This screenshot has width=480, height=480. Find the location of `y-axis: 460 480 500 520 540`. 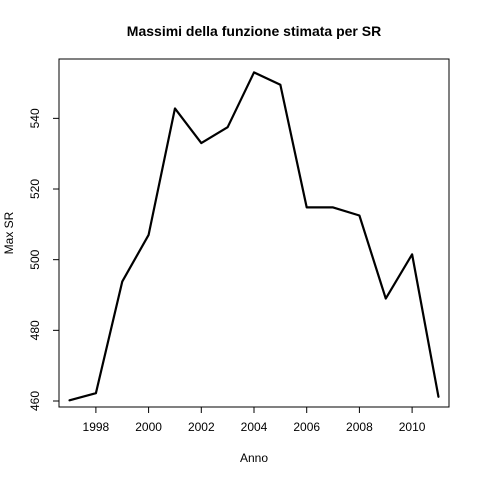

y-axis: 460 480 500 520 540 is located at coordinates (43, 259).